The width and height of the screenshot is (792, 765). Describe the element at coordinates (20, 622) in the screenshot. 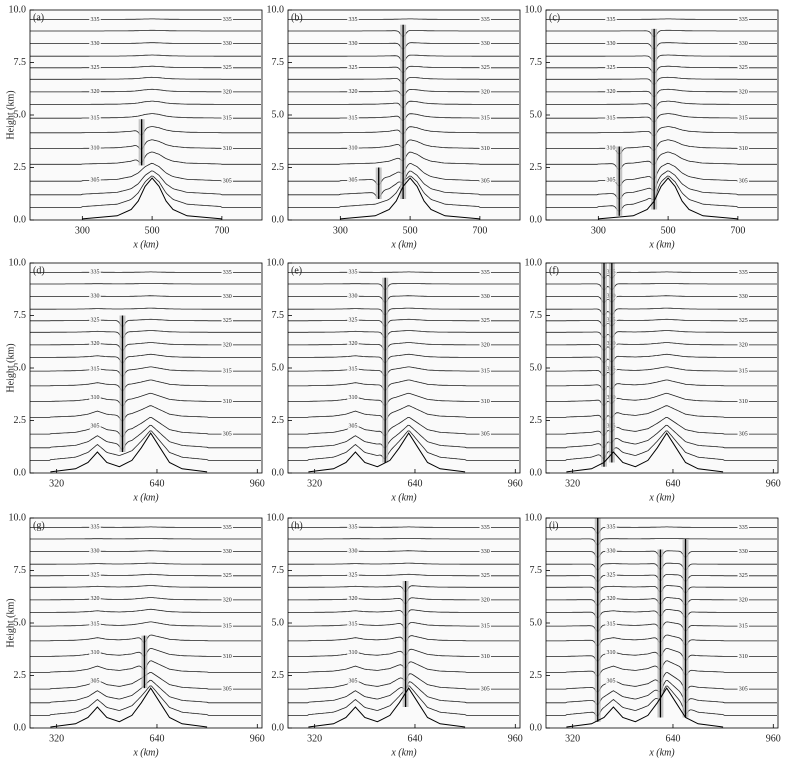

I see `y-tick-label: 5.0` at that location.